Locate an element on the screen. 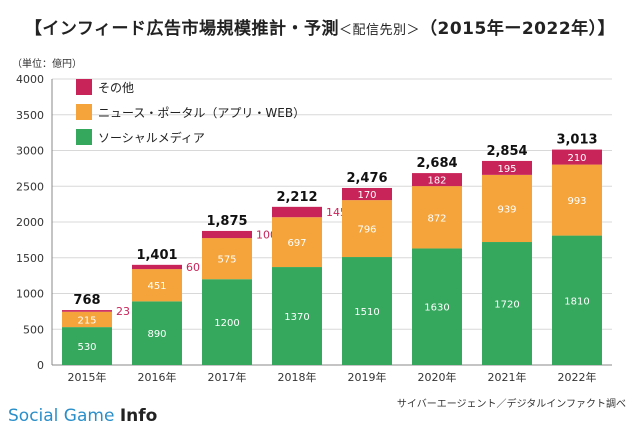 This screenshot has width=640, height=432. total-label: 1,401 is located at coordinates (156, 255).